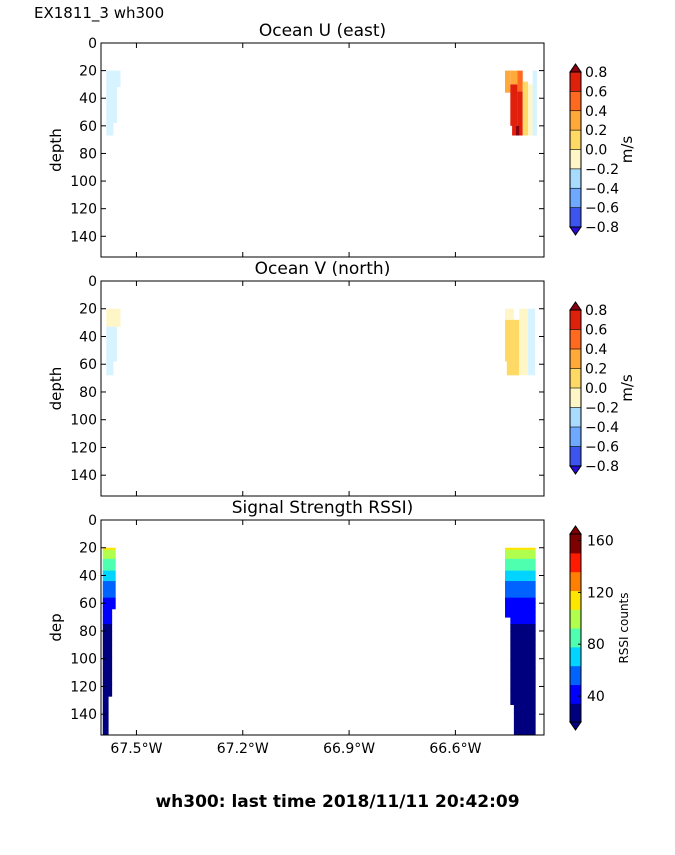  I want to click on chart-title: Ocean U (east), so click(322, 31).